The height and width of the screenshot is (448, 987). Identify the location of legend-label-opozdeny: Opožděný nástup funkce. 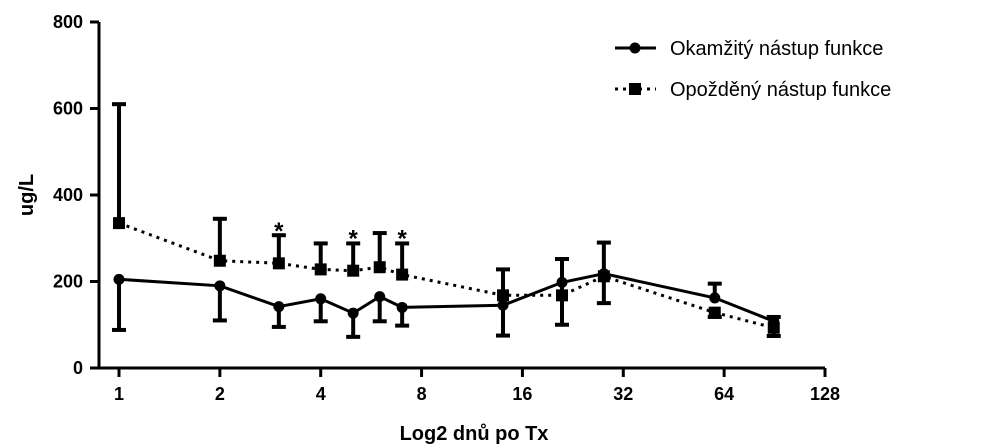
(780, 90).